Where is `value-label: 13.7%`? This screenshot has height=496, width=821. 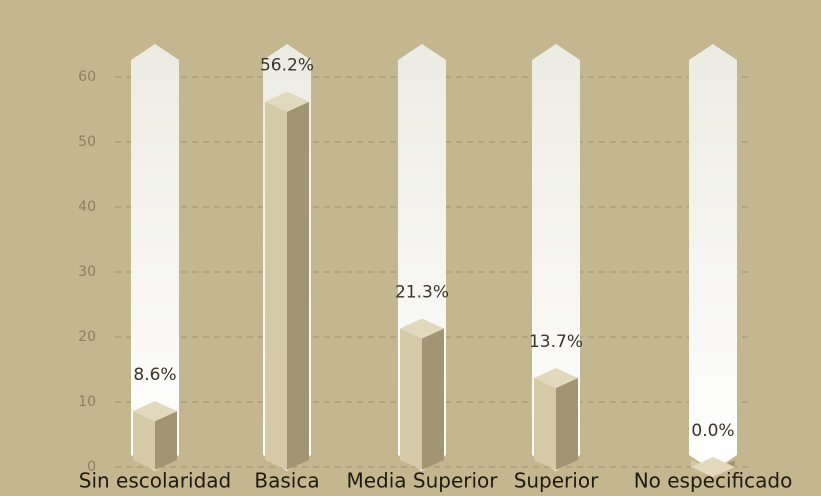
value-label: 13.7% is located at coordinates (556, 342).